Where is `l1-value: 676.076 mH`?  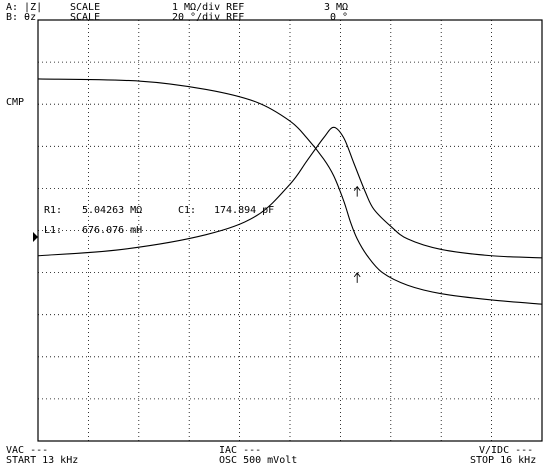 l1-value: 676.076 mH is located at coordinates (112, 230).